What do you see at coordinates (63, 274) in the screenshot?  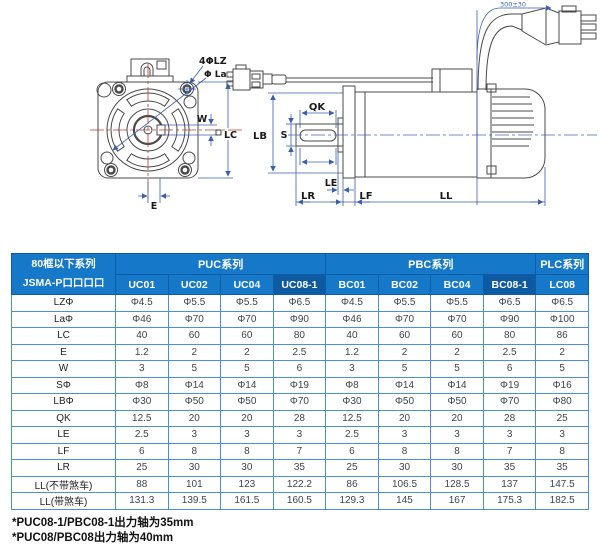 I see `table-corner-header: 80框以下系列 JSMA-P口口口口` at bounding box center [63, 274].